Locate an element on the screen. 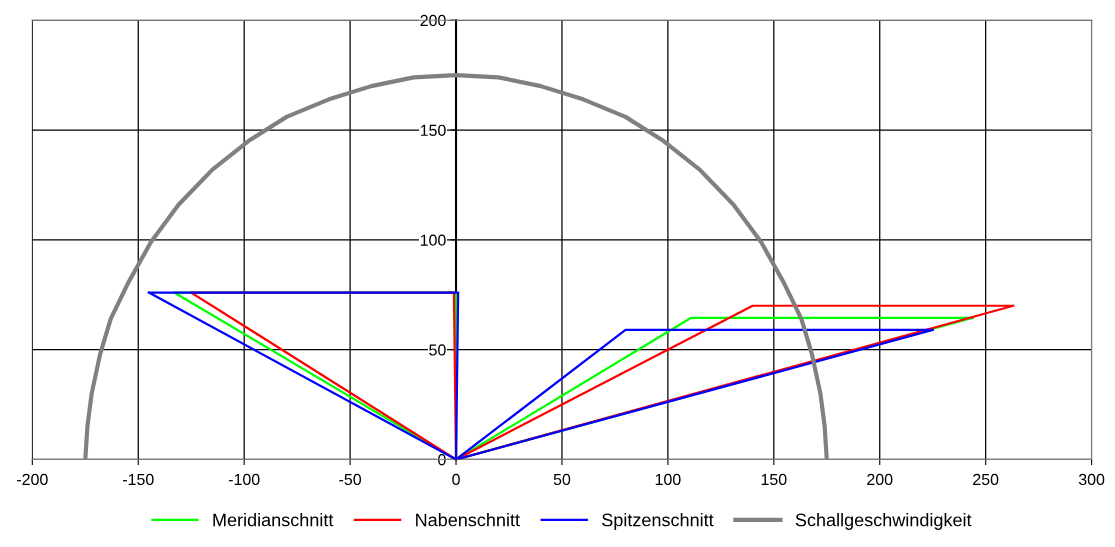  y-tick-label: 50 is located at coordinates (437, 350).